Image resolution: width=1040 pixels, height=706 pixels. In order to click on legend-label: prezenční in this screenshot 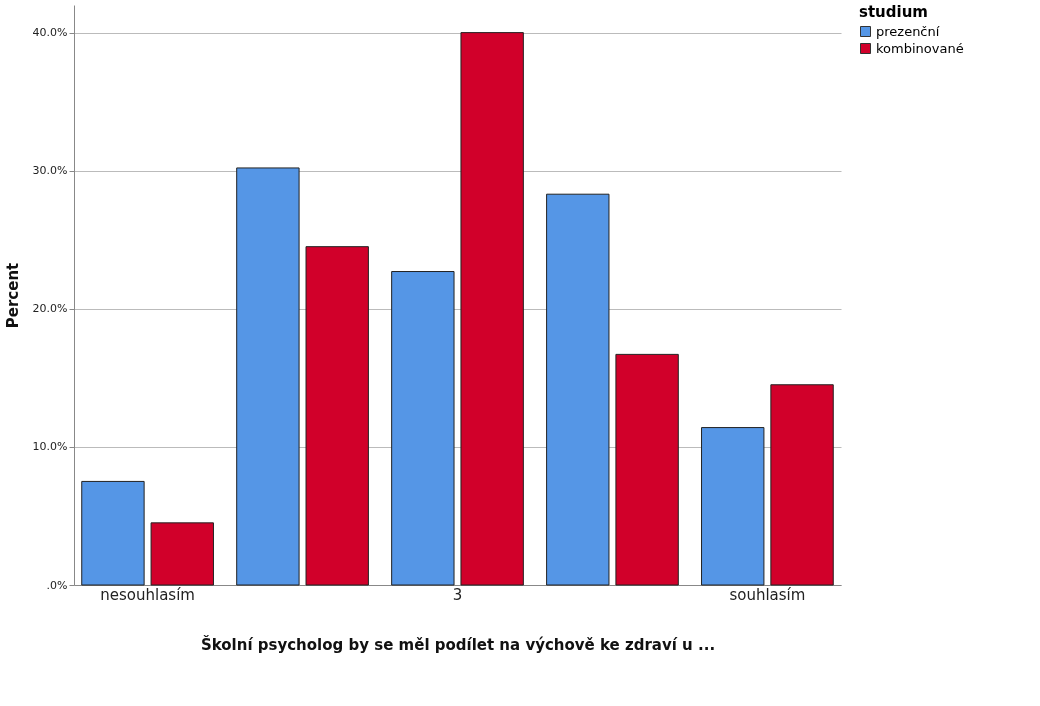, I will do `click(908, 31)`.